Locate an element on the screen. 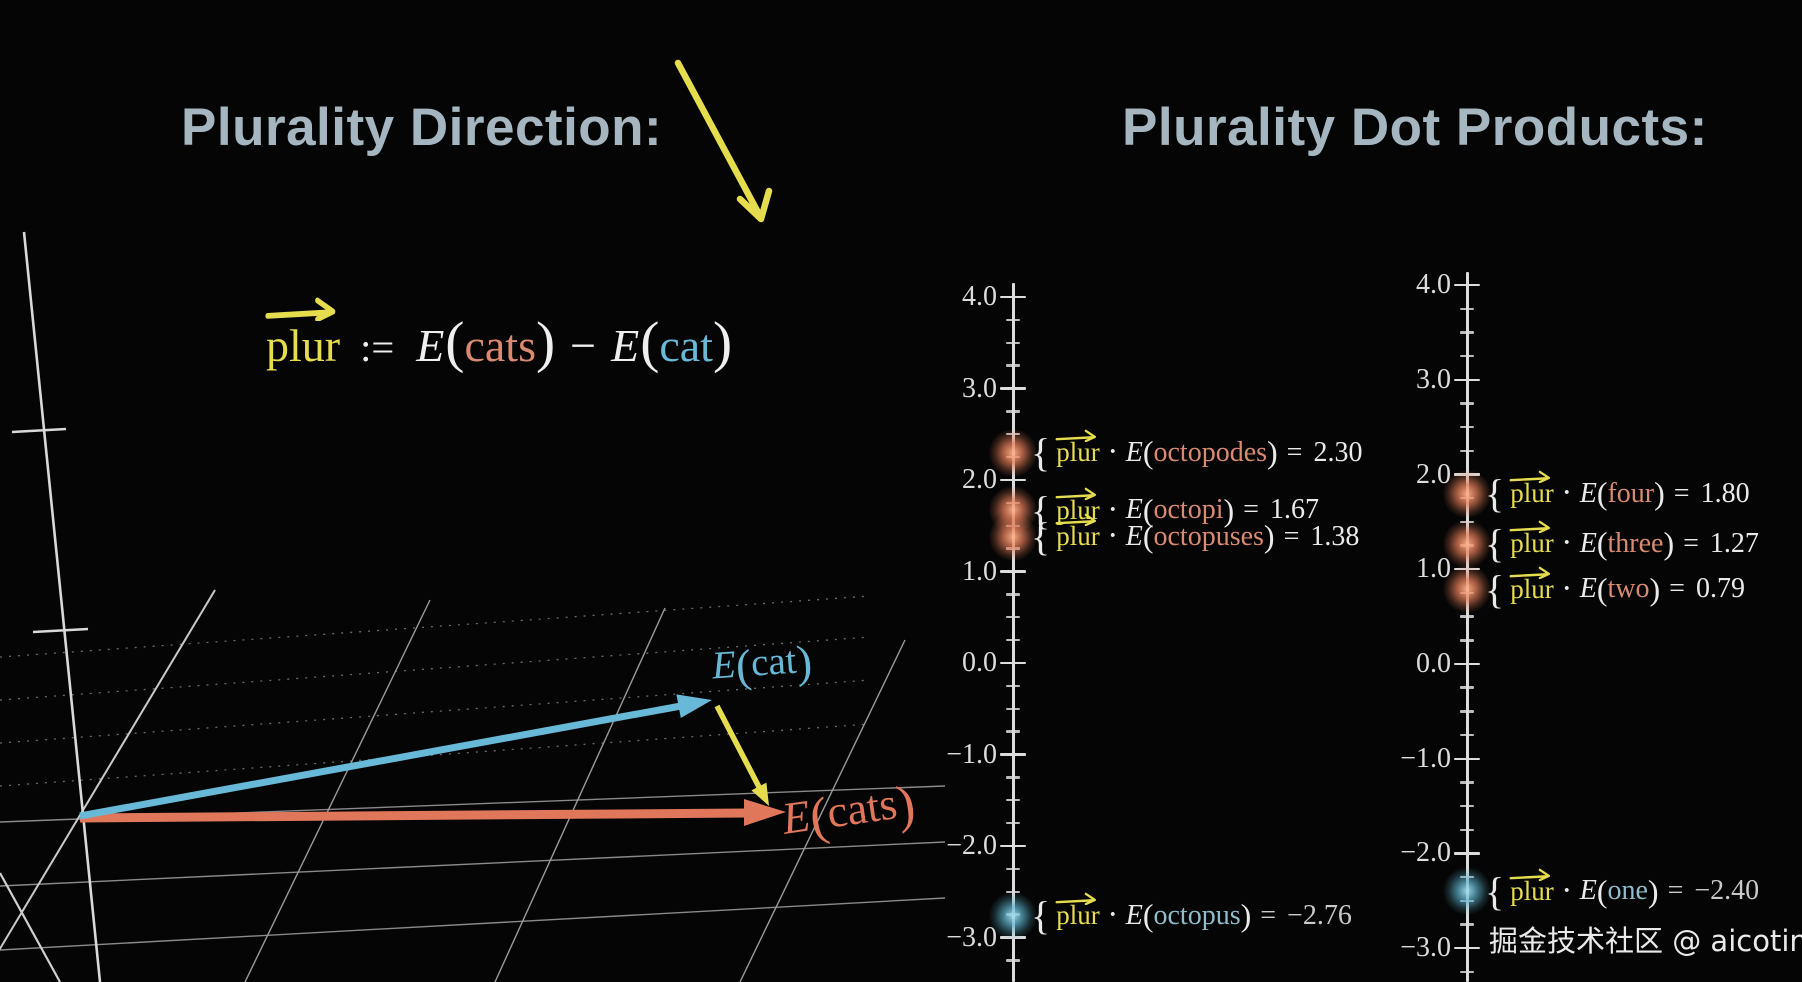  dot-product-value: 1.27 is located at coordinates (1734, 543).